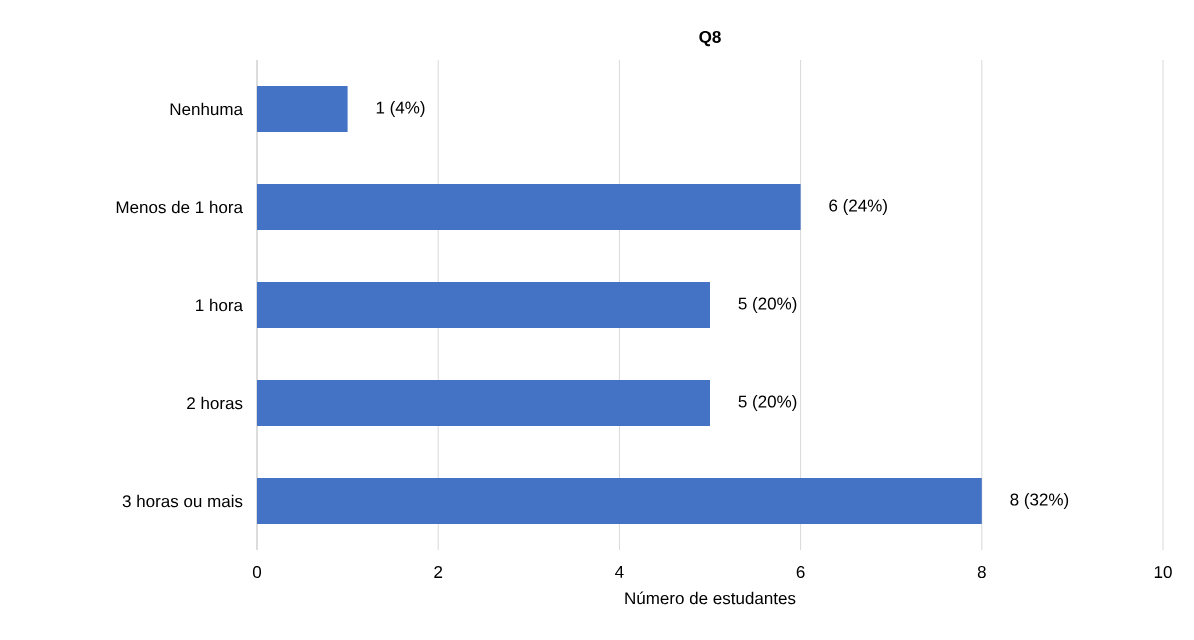 The height and width of the screenshot is (640, 1194). I want to click on y-tick-label: 2 horas, so click(215, 403).